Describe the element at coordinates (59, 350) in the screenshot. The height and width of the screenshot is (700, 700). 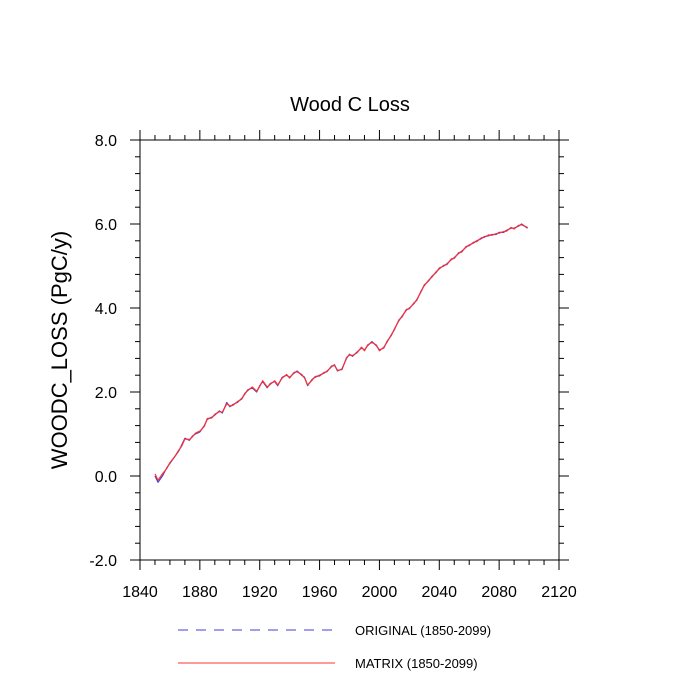
I see `y-axis-label: WOODC_LOSS (PgC/y)` at that location.